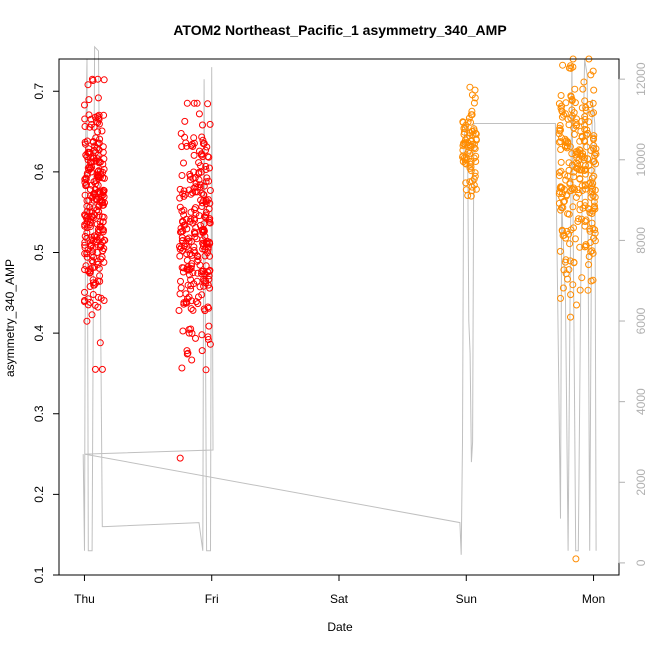 This screenshot has height=655, width=650. What do you see at coordinates (641, 401) in the screenshot?
I see `y2-tick-label: 4000` at bounding box center [641, 401].